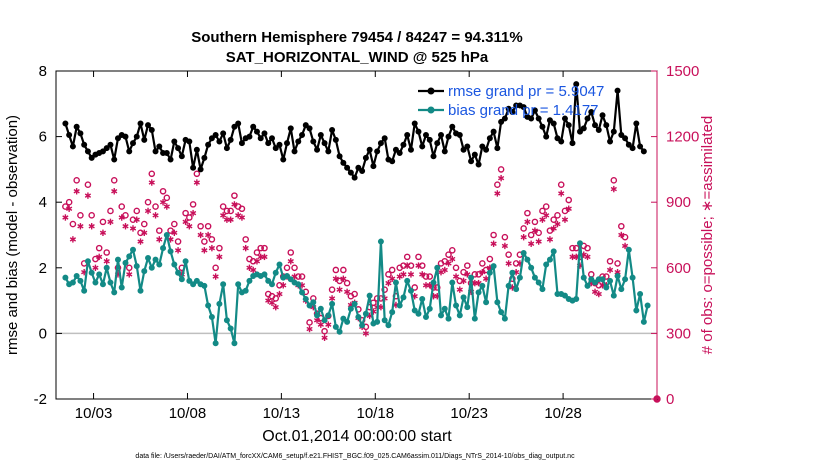 Image resolution: width=830 pixels, height=470 pixels. Describe the element at coordinates (523, 110) in the screenshot. I see `bias-legend-label: bias grand pr = 1.4177` at that location.